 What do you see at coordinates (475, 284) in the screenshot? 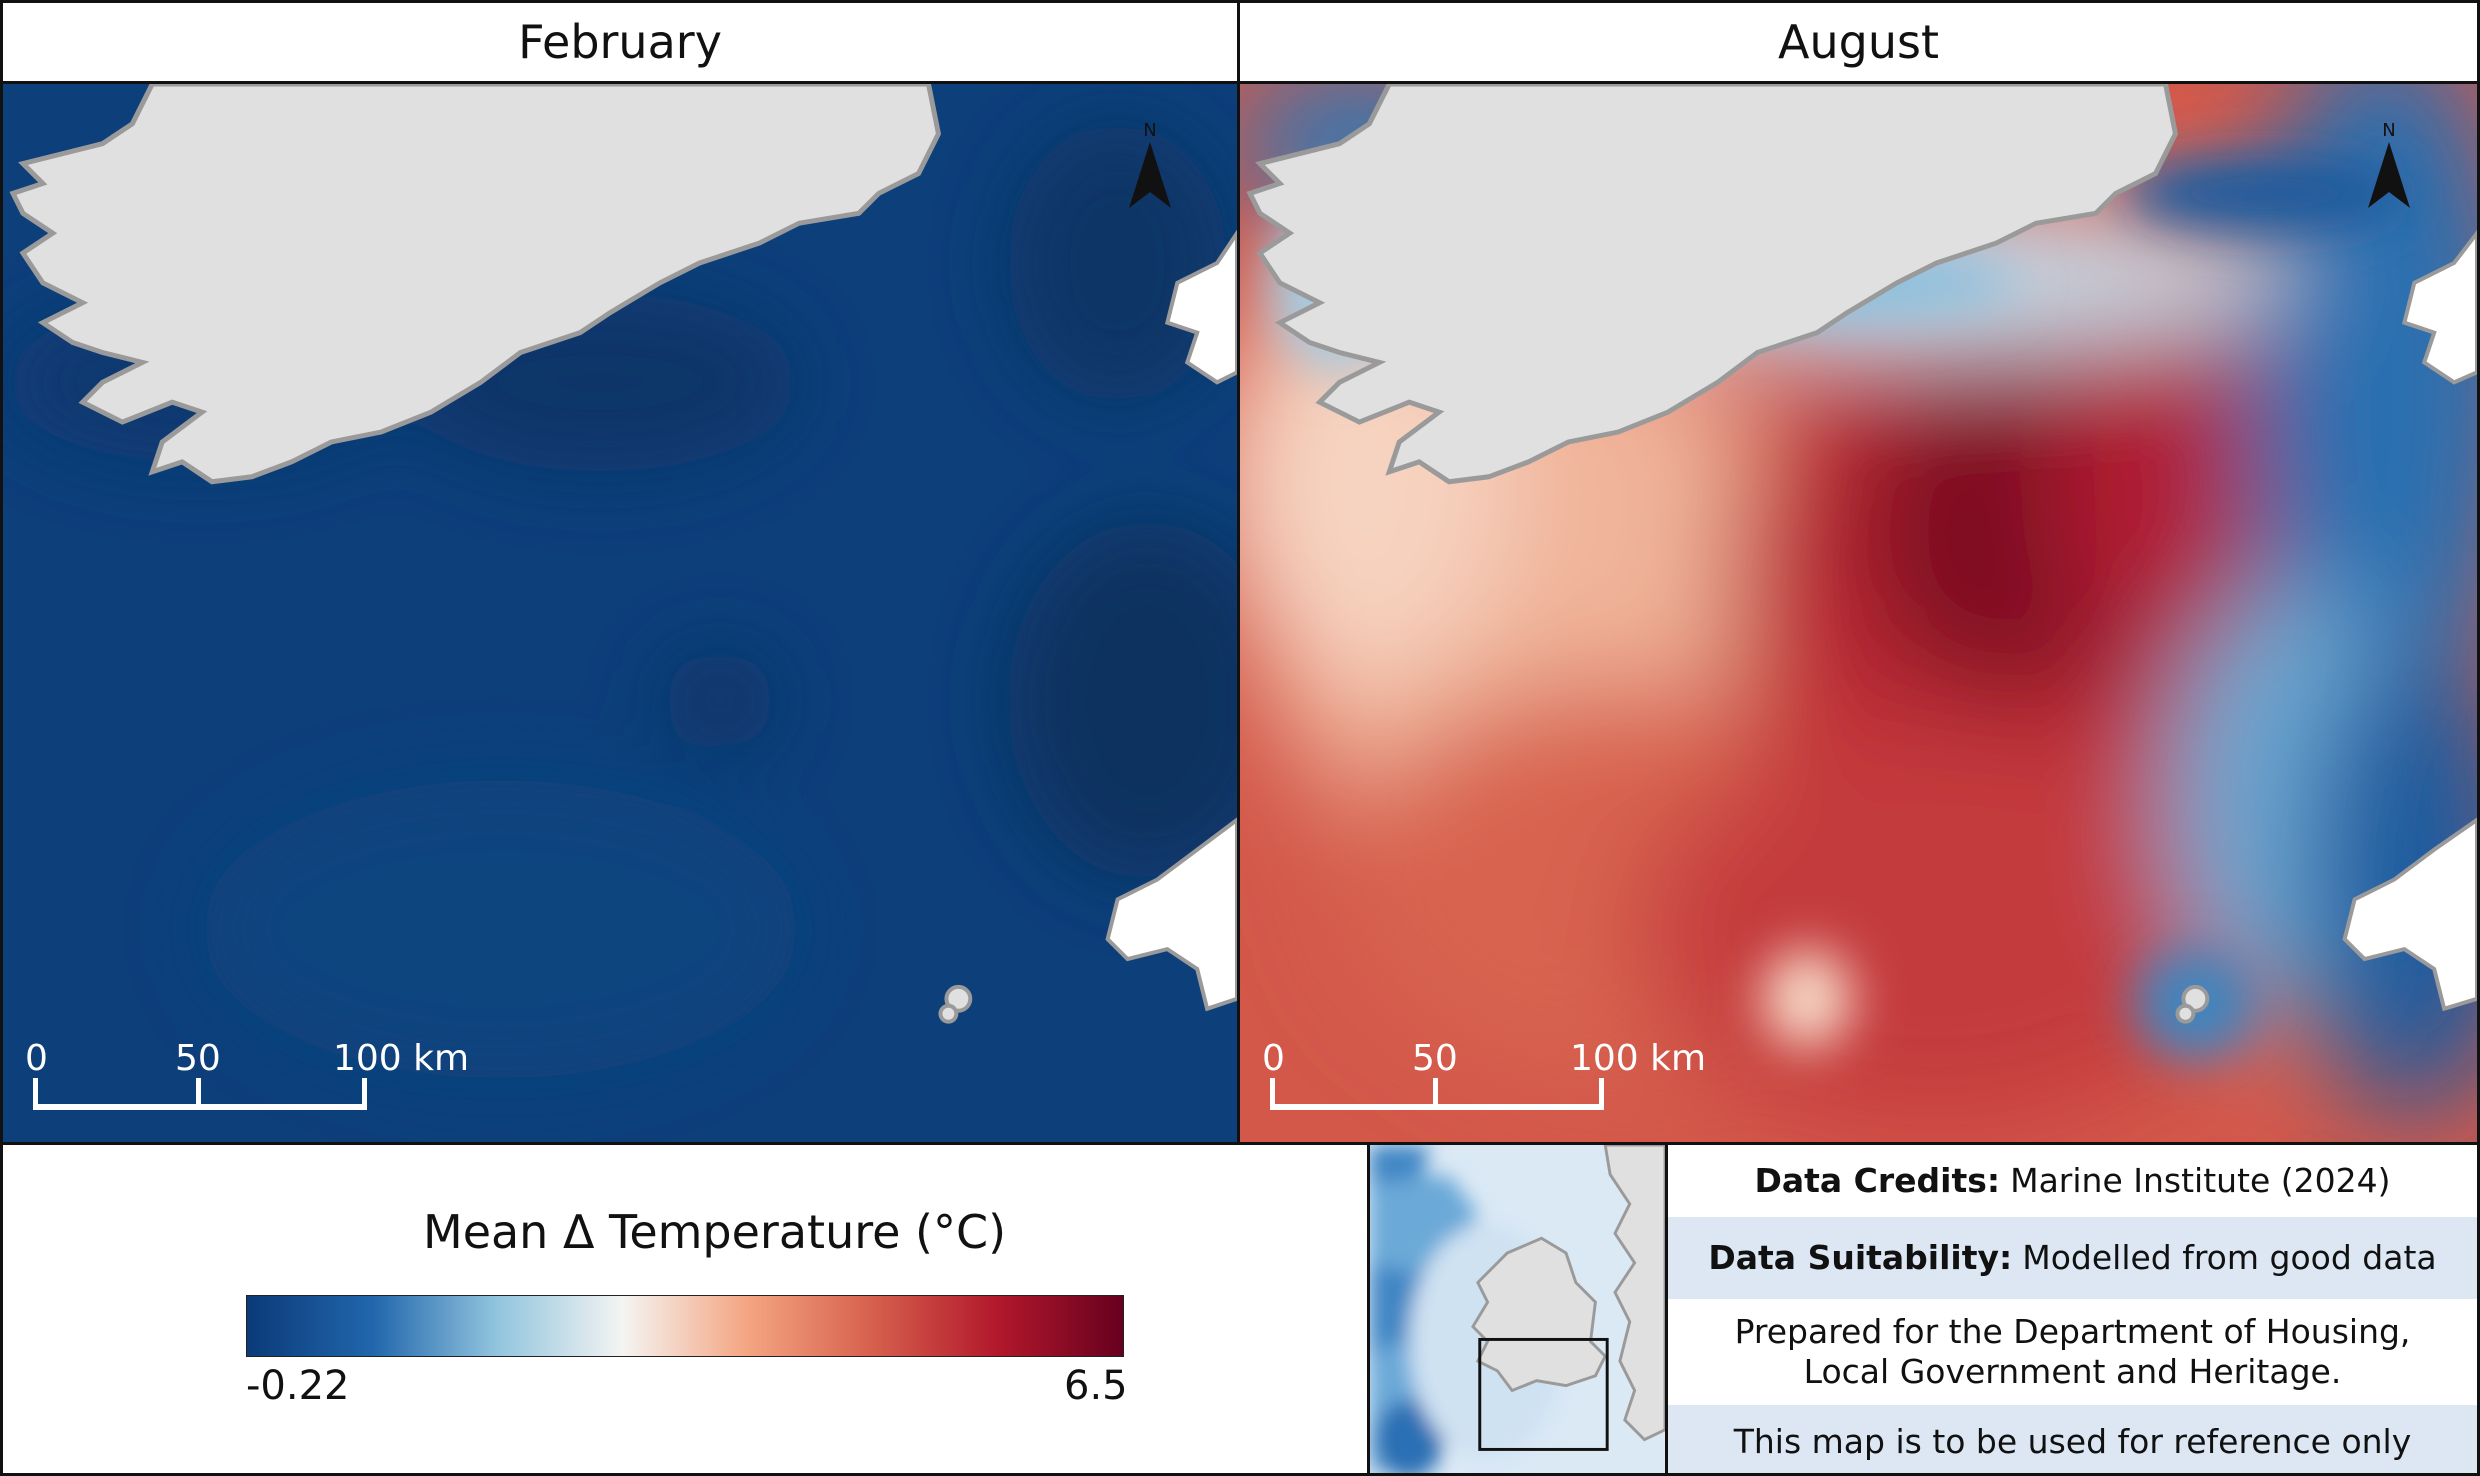
I see `ireland-landmass` at bounding box center [475, 284].